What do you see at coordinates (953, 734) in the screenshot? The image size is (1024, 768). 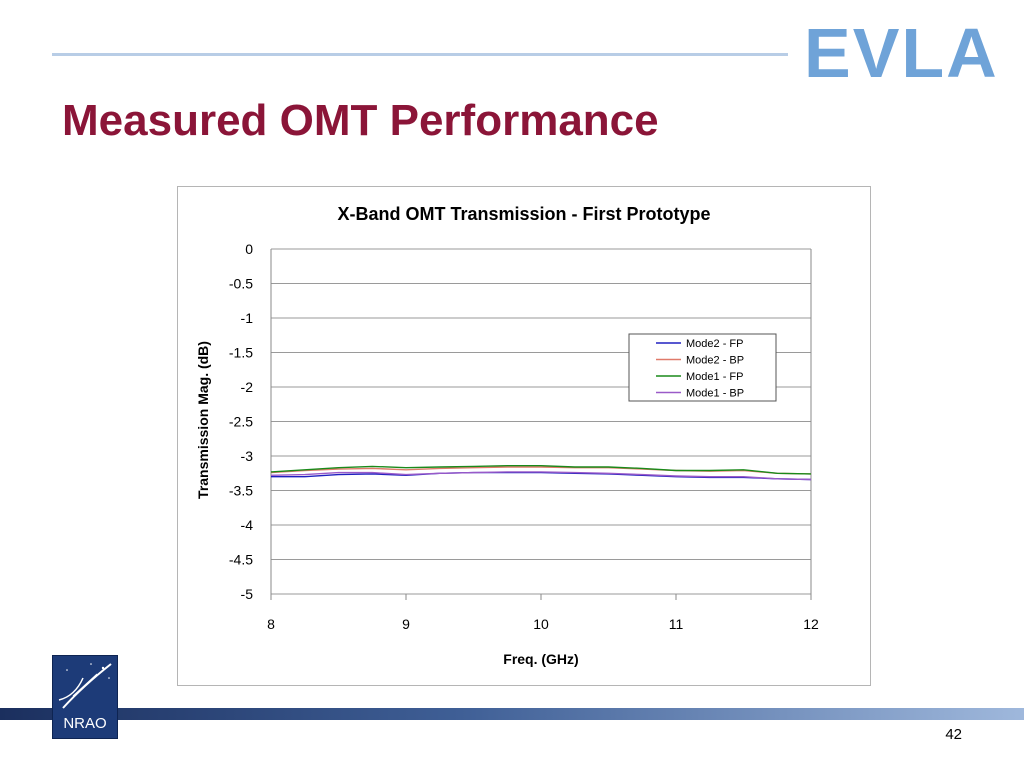 I see `page-number: 42` at bounding box center [953, 734].